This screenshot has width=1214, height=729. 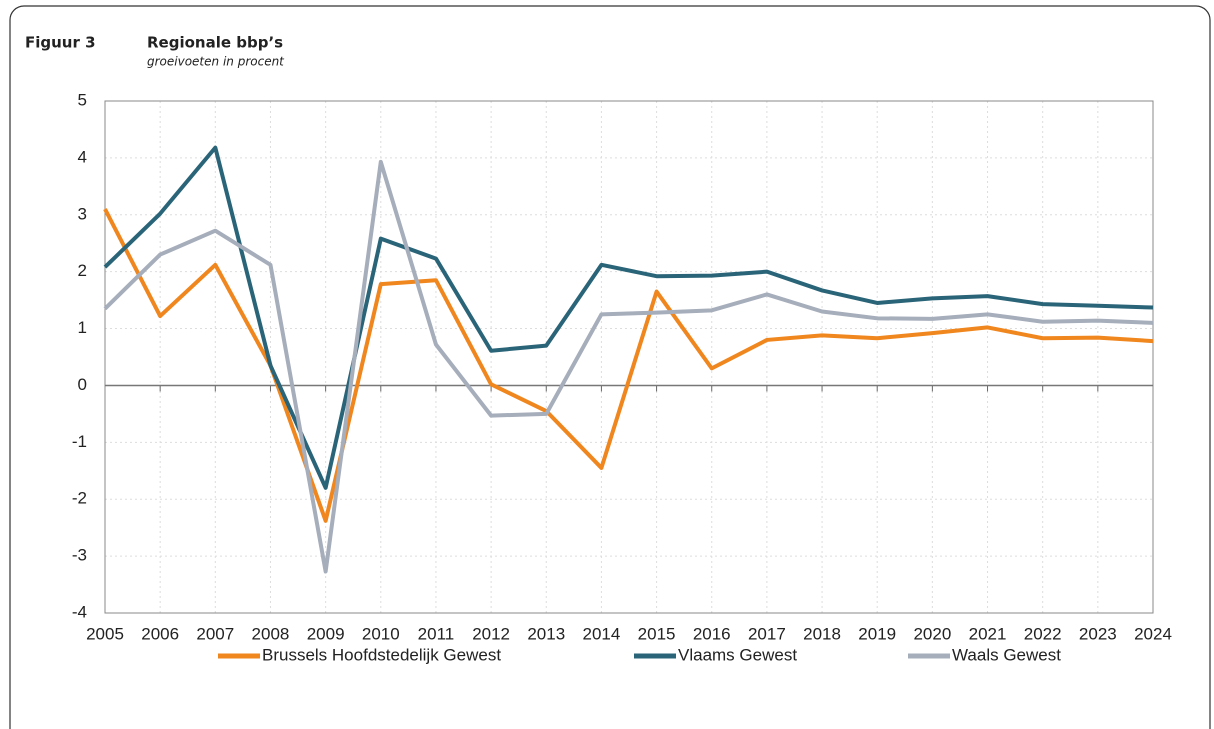 What do you see at coordinates (657, 633) in the screenshot?
I see `x-tick-label: 2015` at bounding box center [657, 633].